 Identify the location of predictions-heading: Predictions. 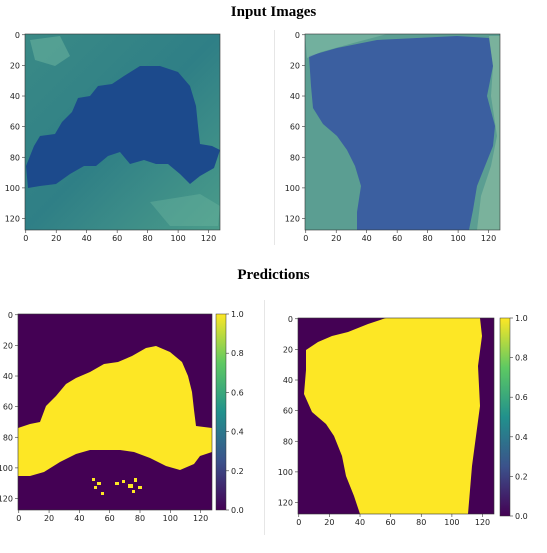
(273, 275).